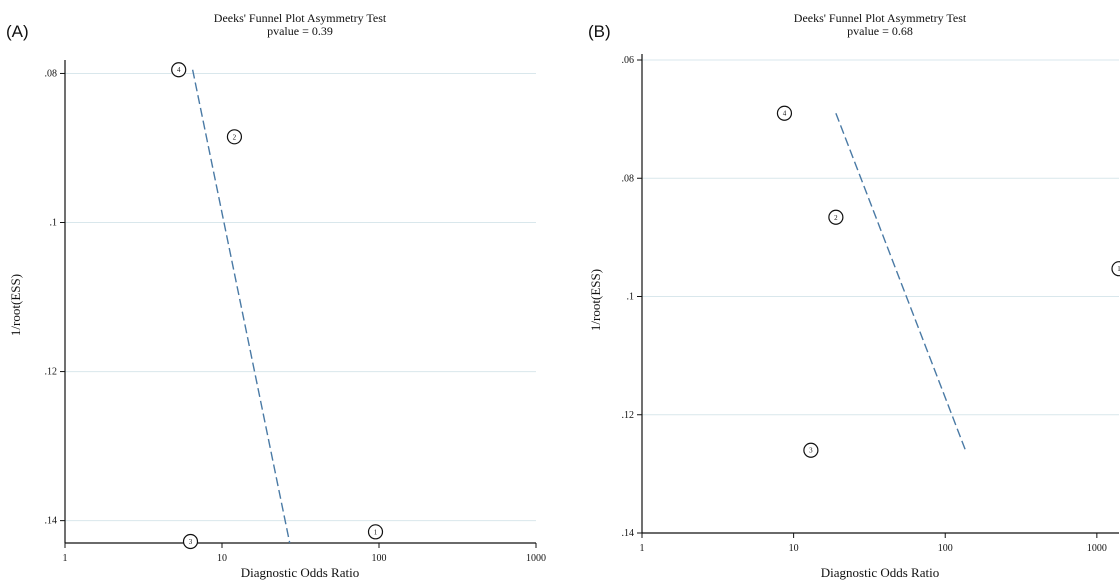 This screenshot has width=1120, height=580. Describe the element at coordinates (536, 558) in the screenshot. I see `x-tick-label-a: 1000` at that location.